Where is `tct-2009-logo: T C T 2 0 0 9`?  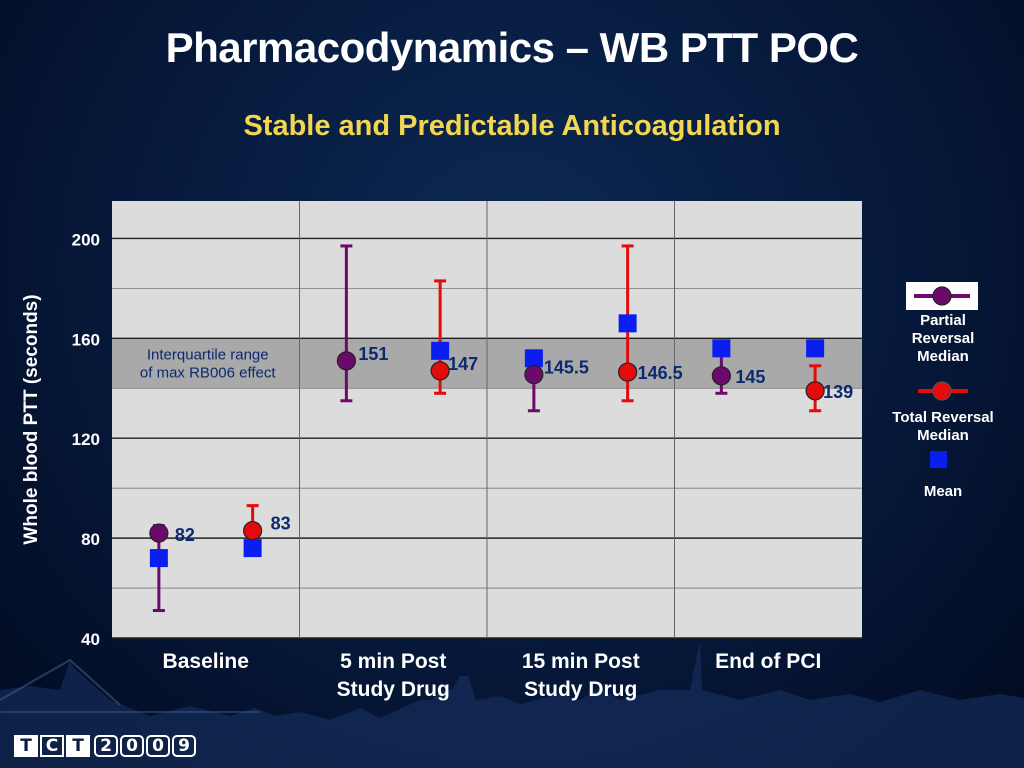 tct-2009-logo: T C T 2 0 0 9 is located at coordinates (106, 746).